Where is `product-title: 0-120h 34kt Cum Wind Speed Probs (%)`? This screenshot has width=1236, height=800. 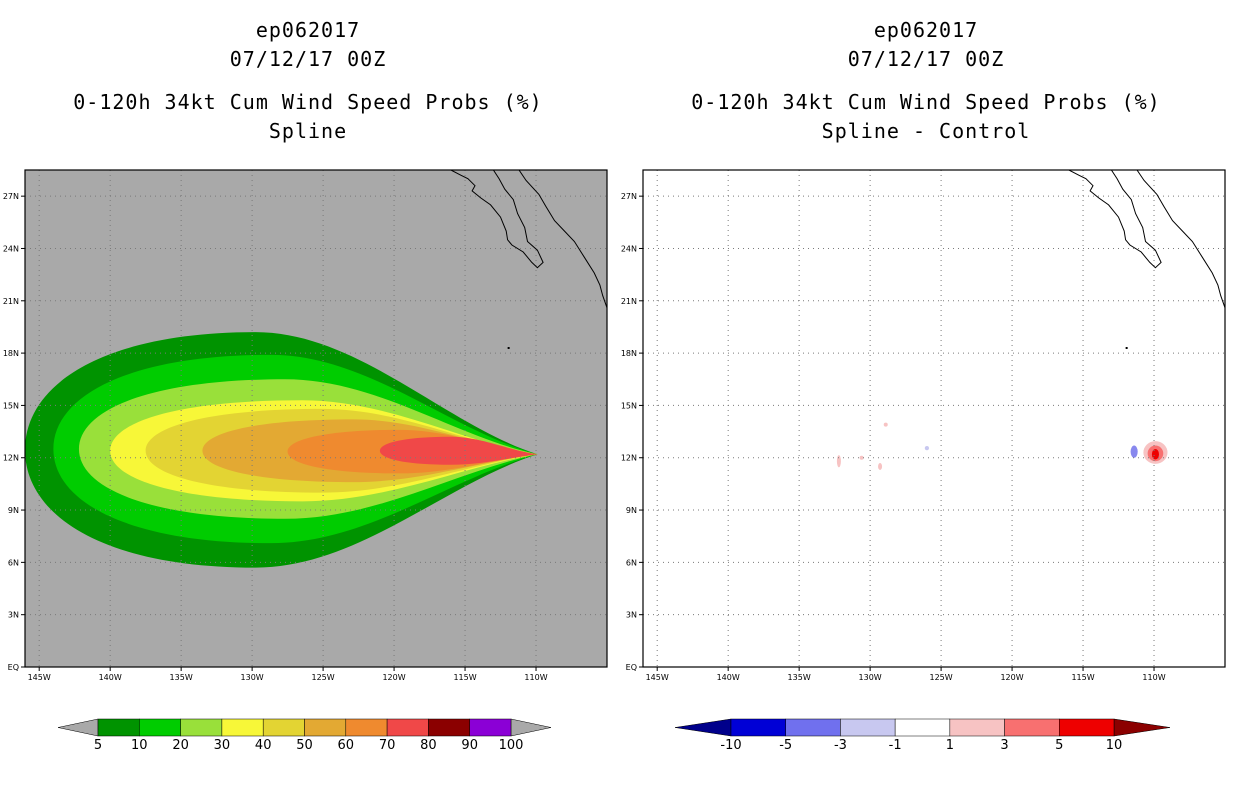
product-title: 0-120h 34kt Cum Wind Speed Probs (%) is located at coordinates (308, 102).